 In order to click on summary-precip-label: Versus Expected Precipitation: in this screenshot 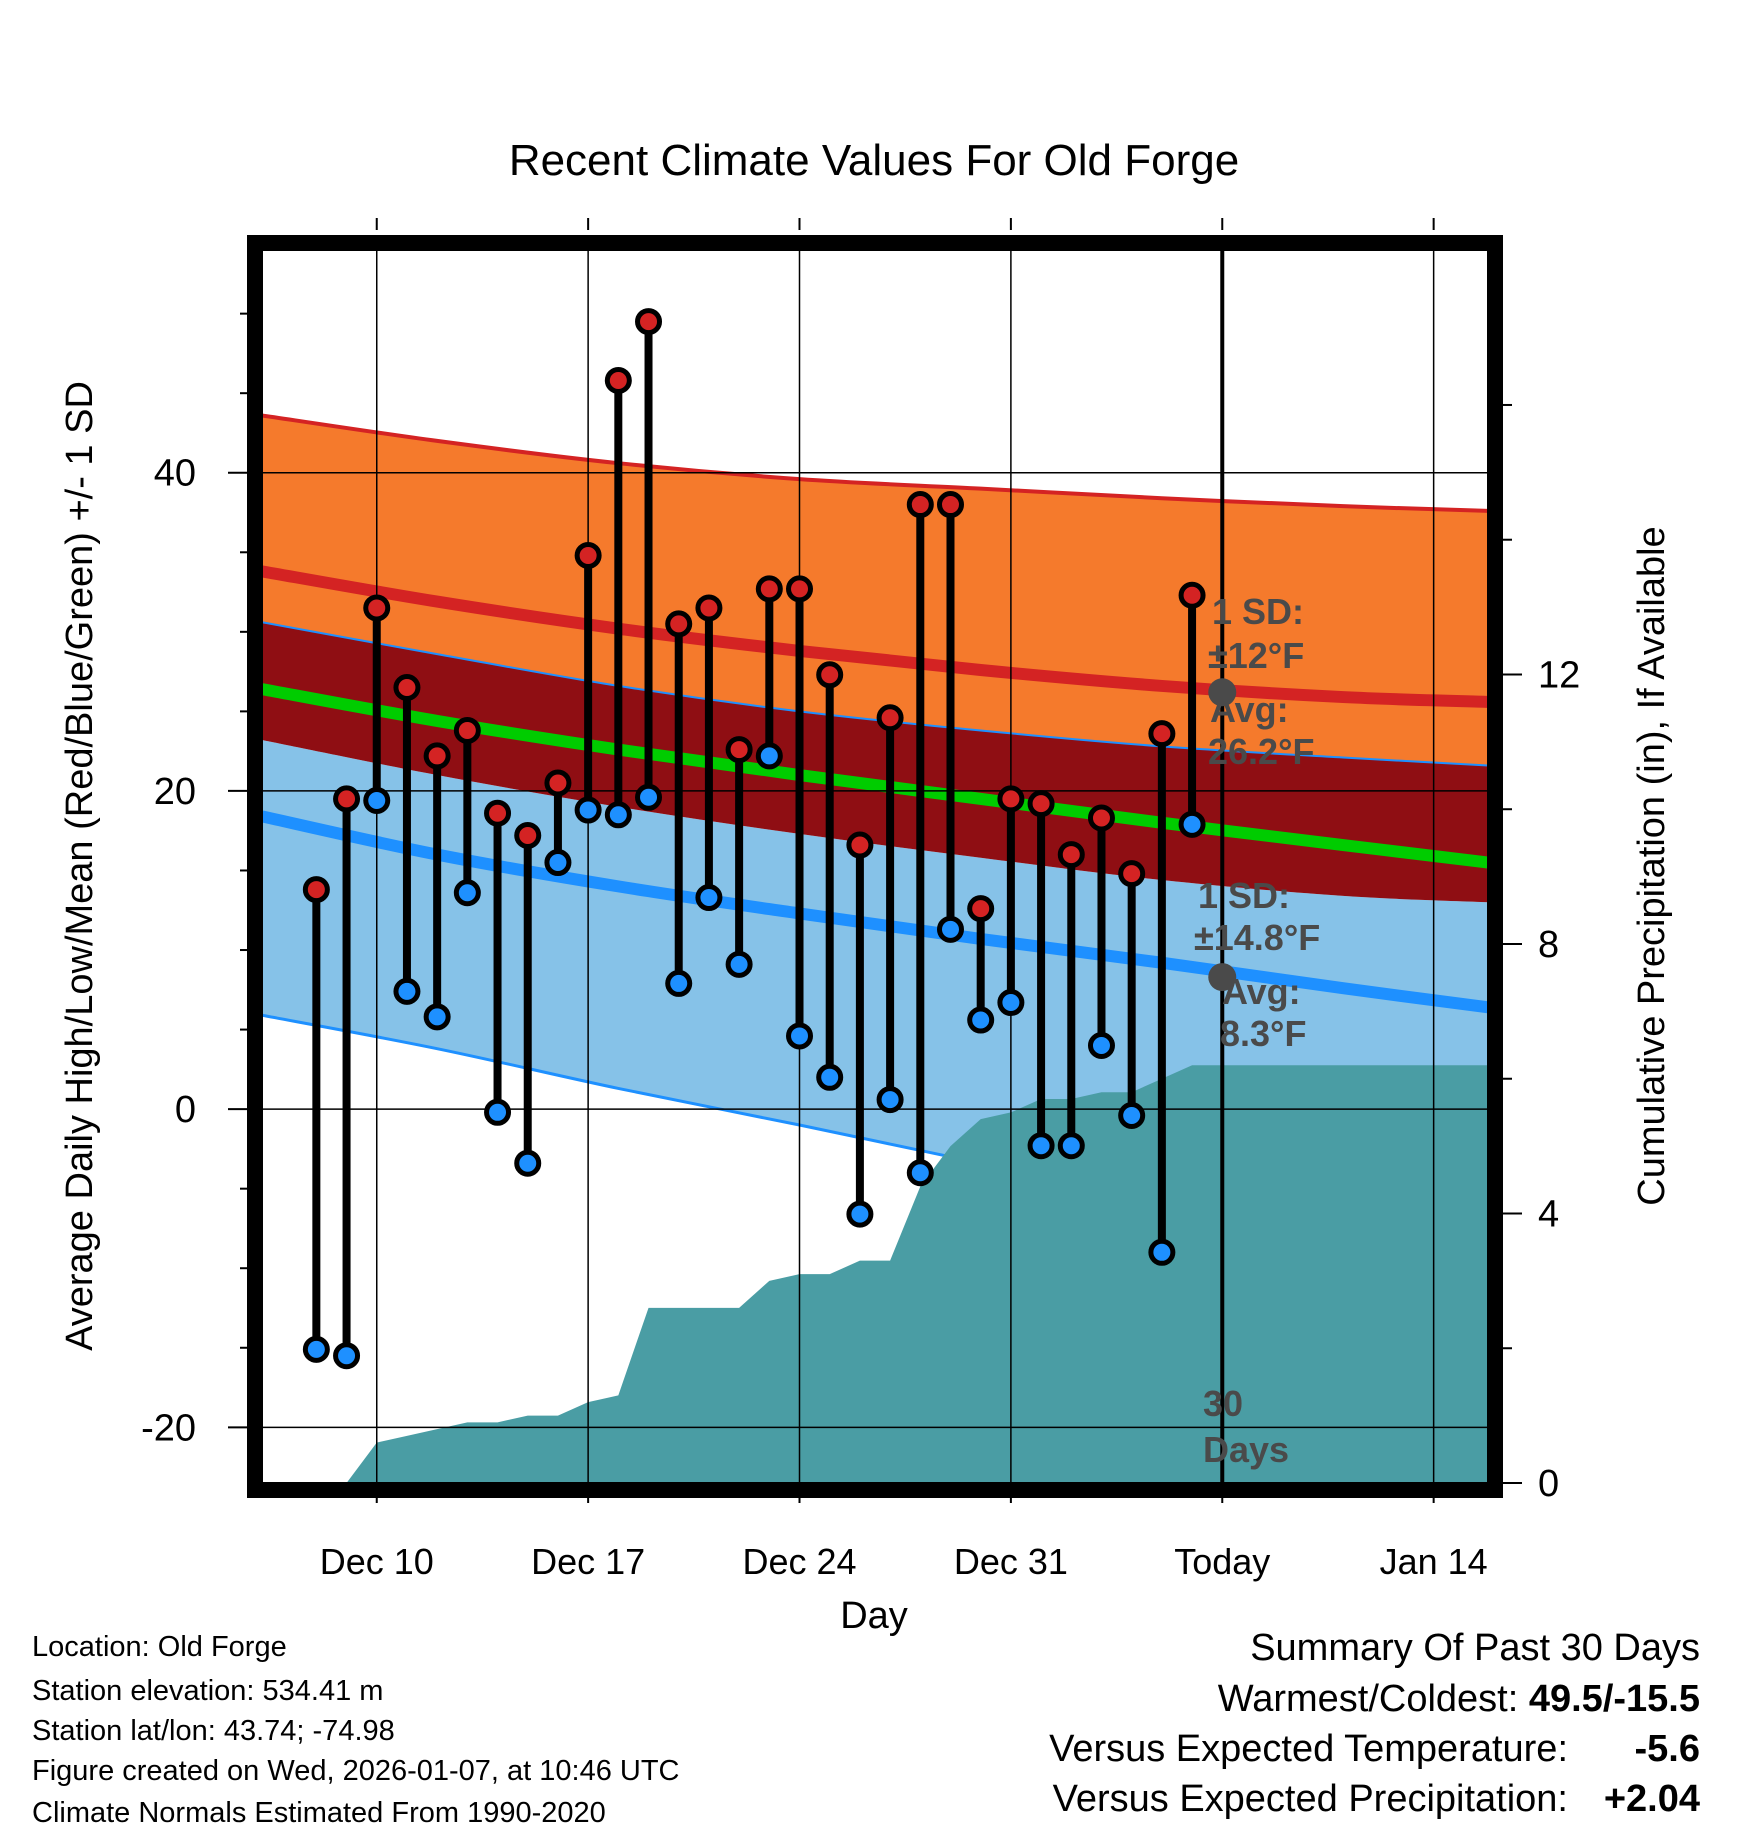, I will do `click(1310, 1799)`.